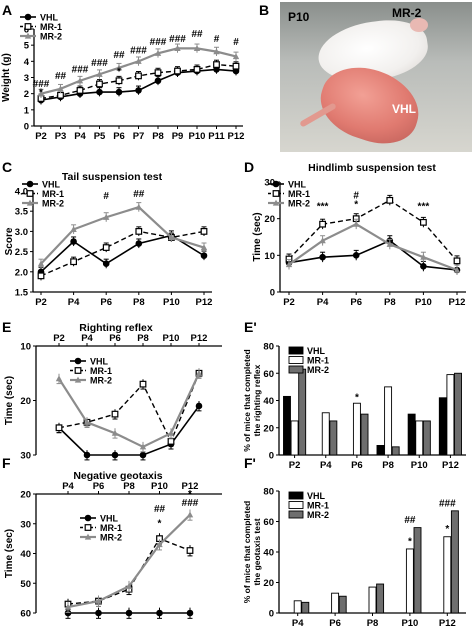  I want to click on d-y-tick-label: 0, so click(272, 293).